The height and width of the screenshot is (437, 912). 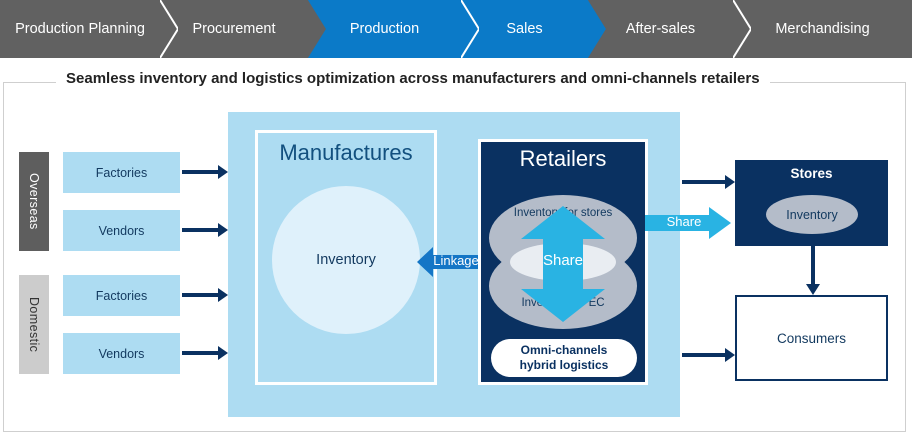 I want to click on breadcrumb-step-label: Merchandising, so click(x=822, y=29).